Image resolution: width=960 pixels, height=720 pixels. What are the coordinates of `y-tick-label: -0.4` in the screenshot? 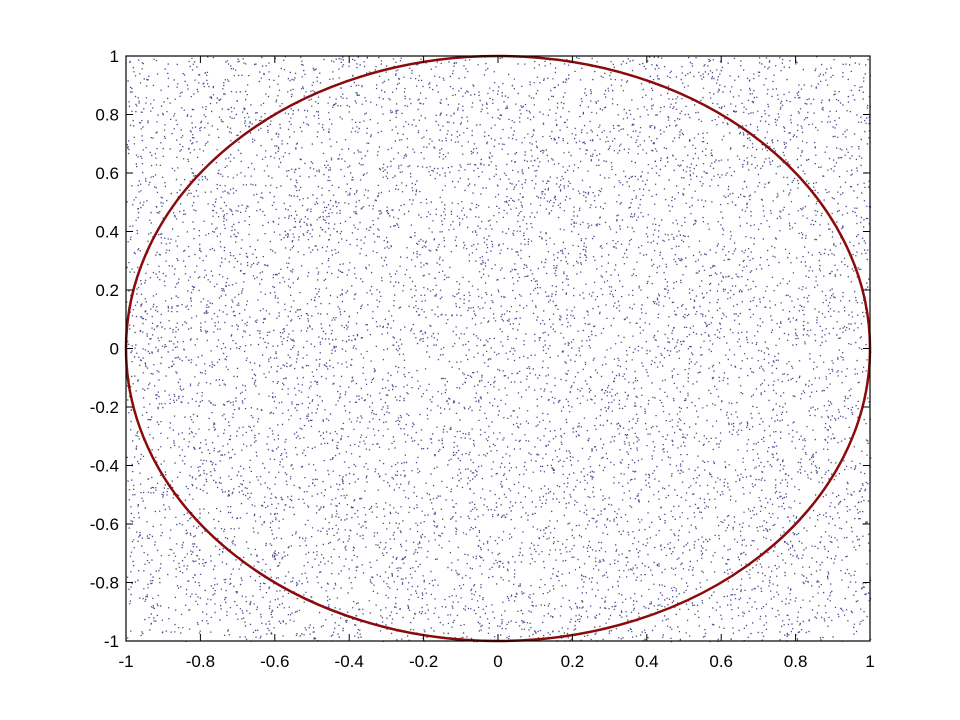 It's located at (104, 466).